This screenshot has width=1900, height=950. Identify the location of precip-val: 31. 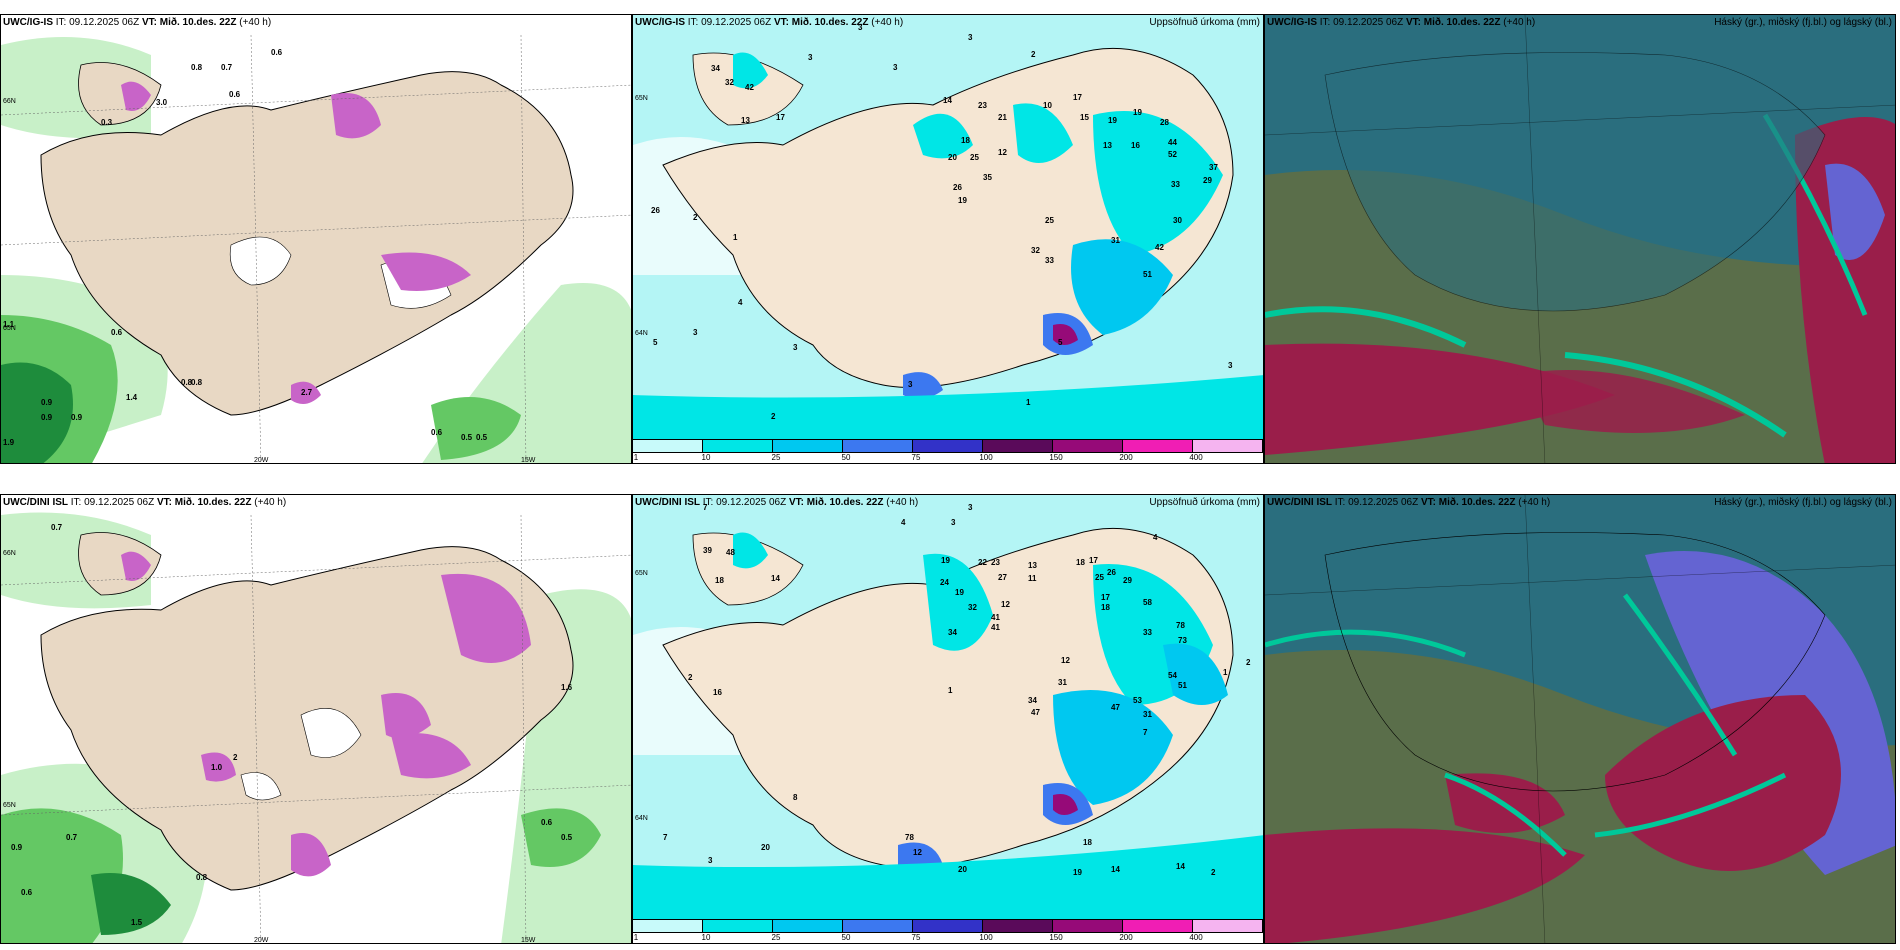
(1115, 240).